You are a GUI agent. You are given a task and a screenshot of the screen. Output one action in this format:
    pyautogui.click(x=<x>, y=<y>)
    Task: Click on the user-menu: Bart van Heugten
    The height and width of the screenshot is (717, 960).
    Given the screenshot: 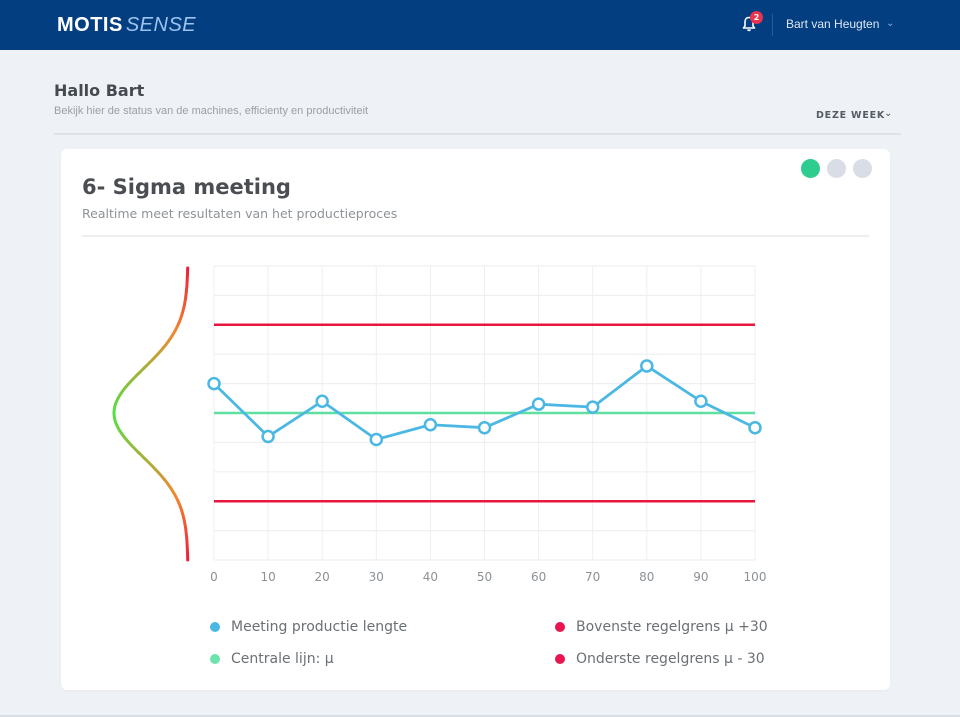 What is the action you would take?
    pyautogui.click(x=833, y=24)
    